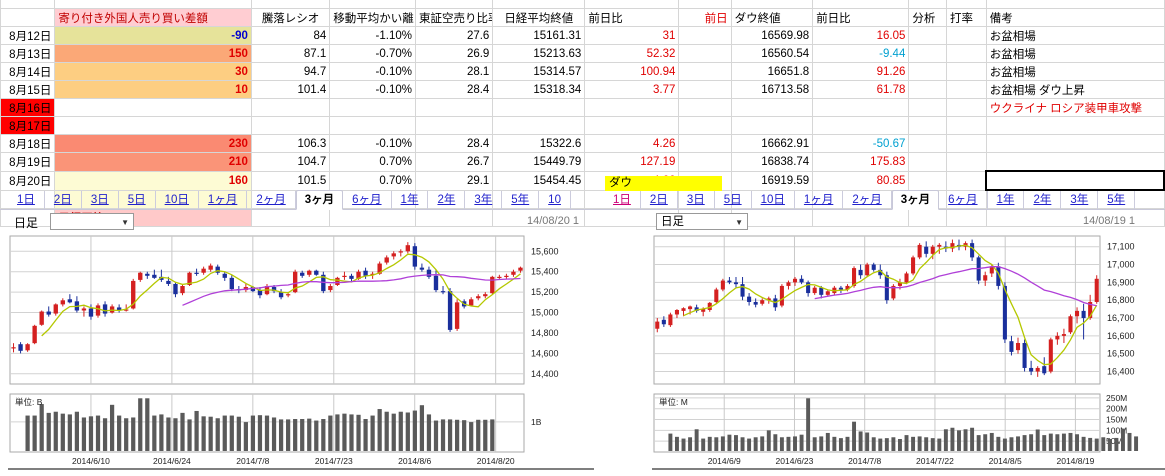 The width and height of the screenshot is (1165, 476). I want to click on cell-dow, so click(772, 107).